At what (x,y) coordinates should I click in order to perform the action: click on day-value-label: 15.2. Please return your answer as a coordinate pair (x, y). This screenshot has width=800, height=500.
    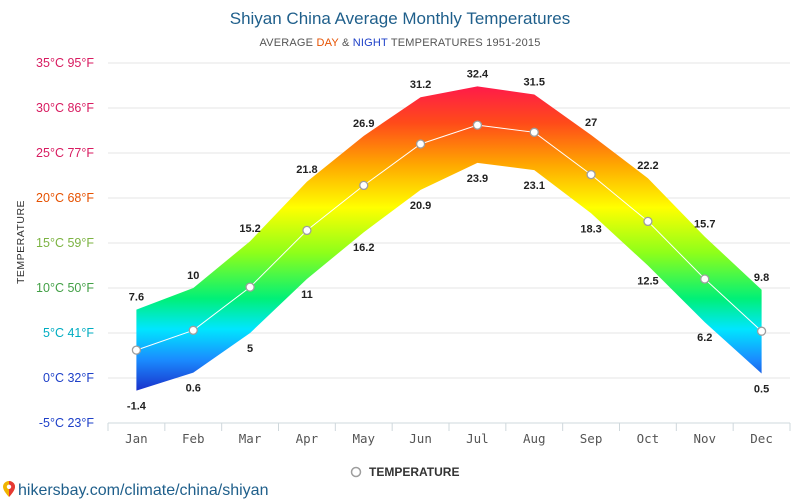
    Looking at the image, I should click on (249, 229).